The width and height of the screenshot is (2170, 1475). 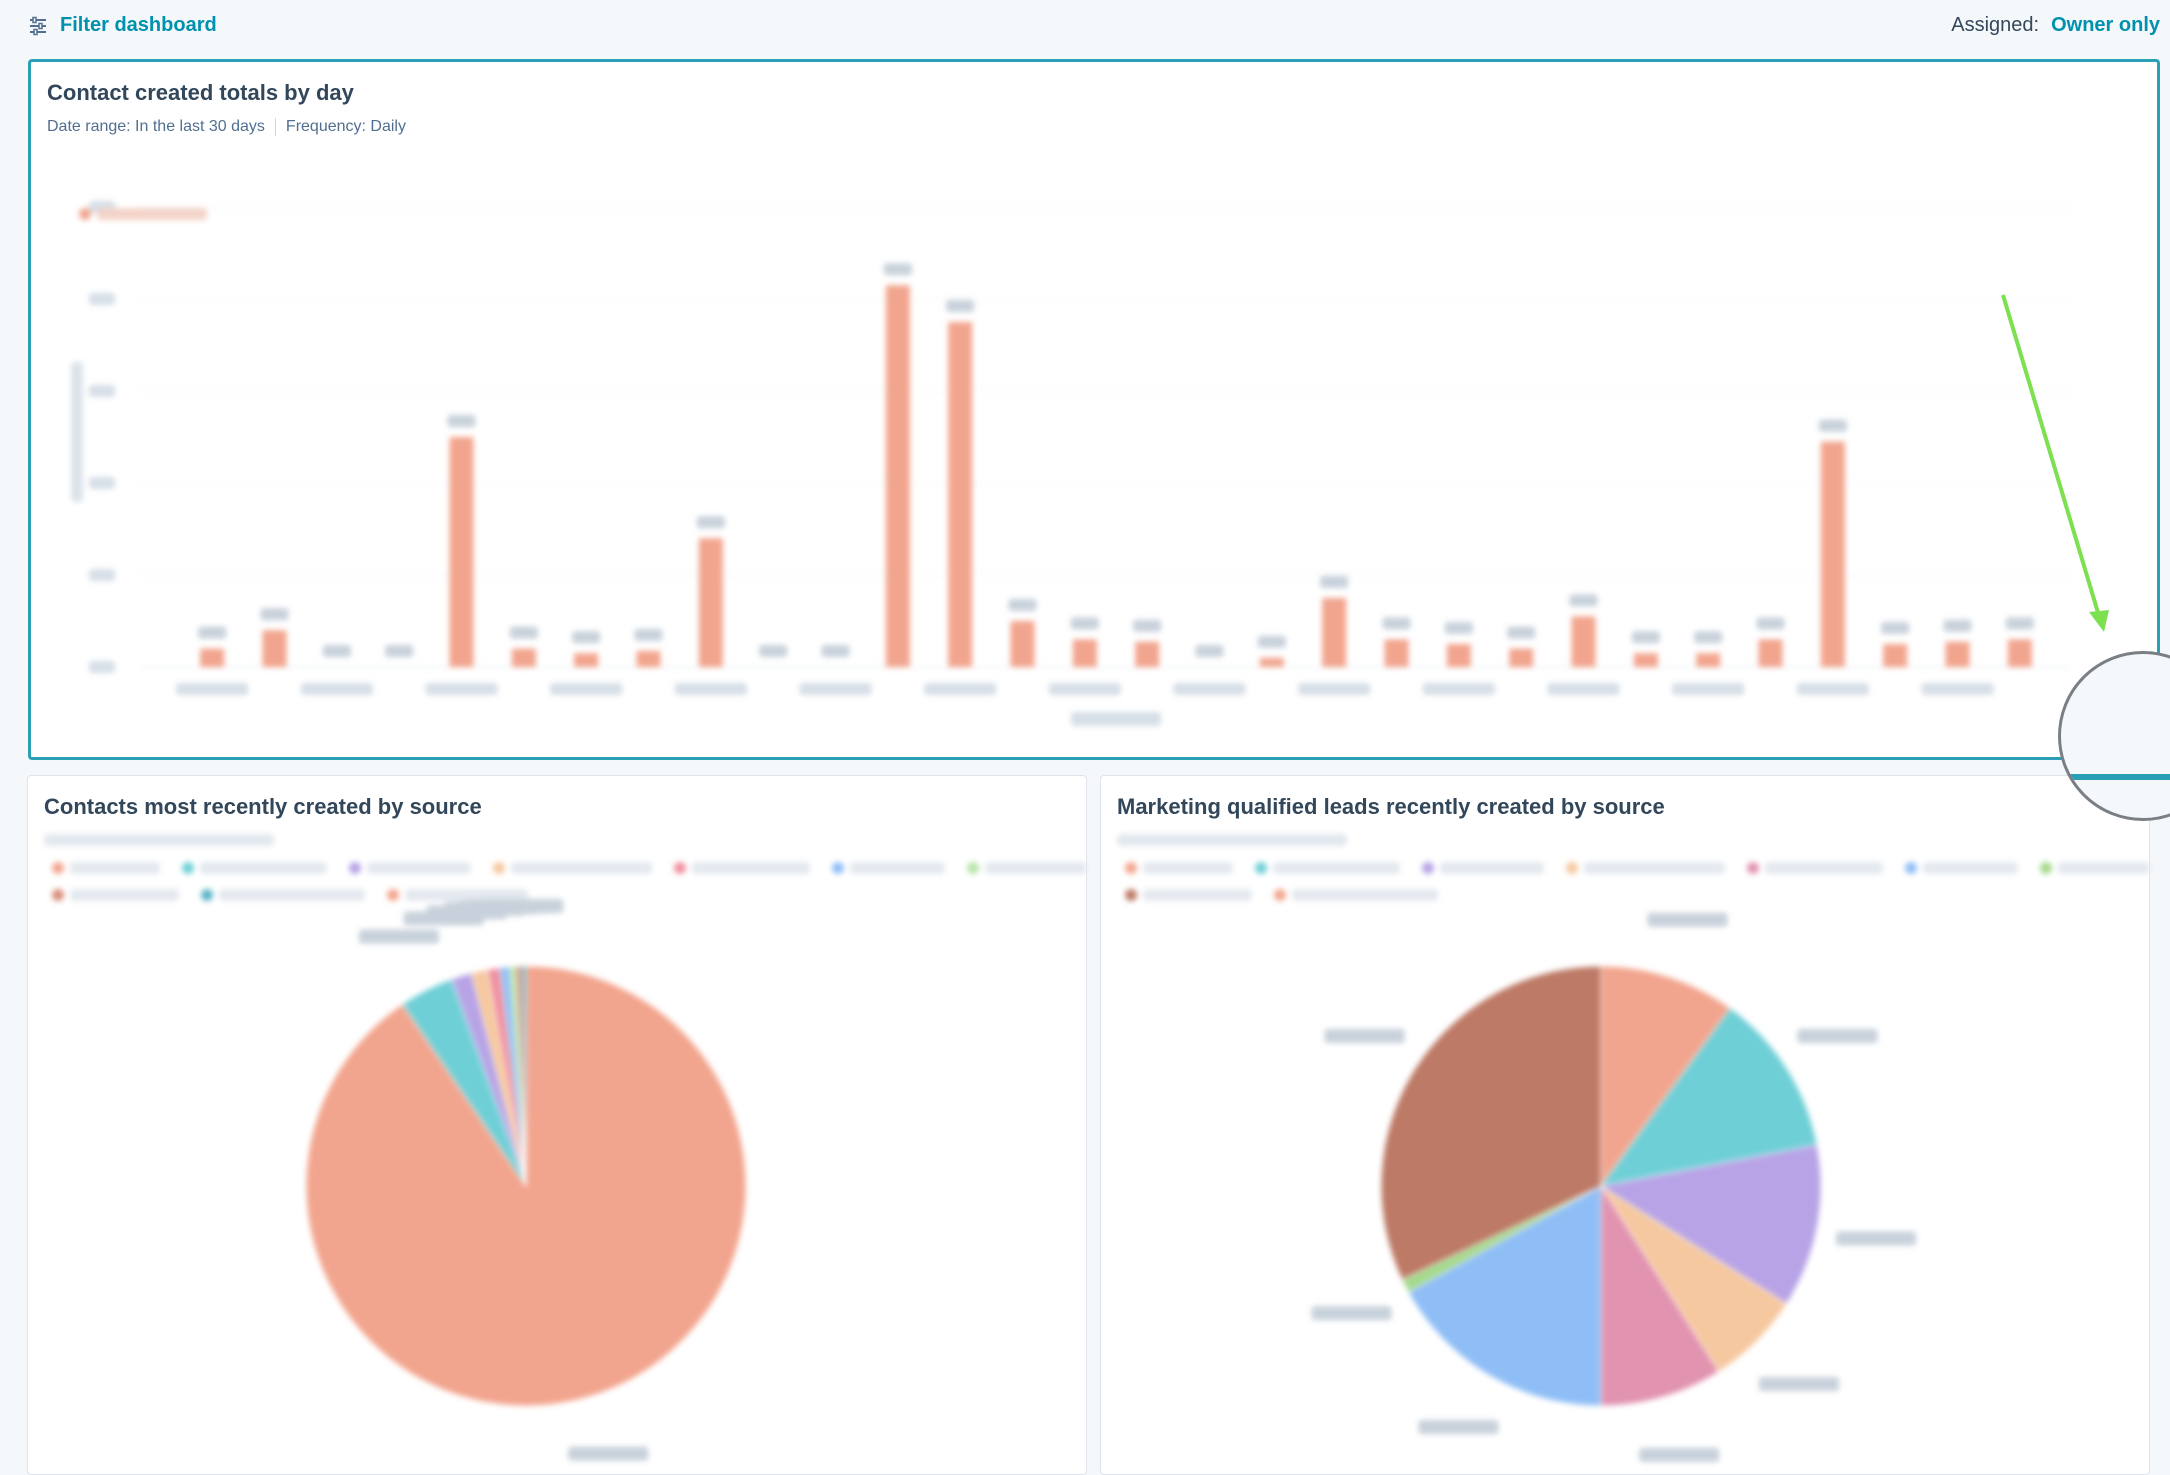 What do you see at coordinates (200, 92) in the screenshot?
I see `card-title: Contact created totals by day` at bounding box center [200, 92].